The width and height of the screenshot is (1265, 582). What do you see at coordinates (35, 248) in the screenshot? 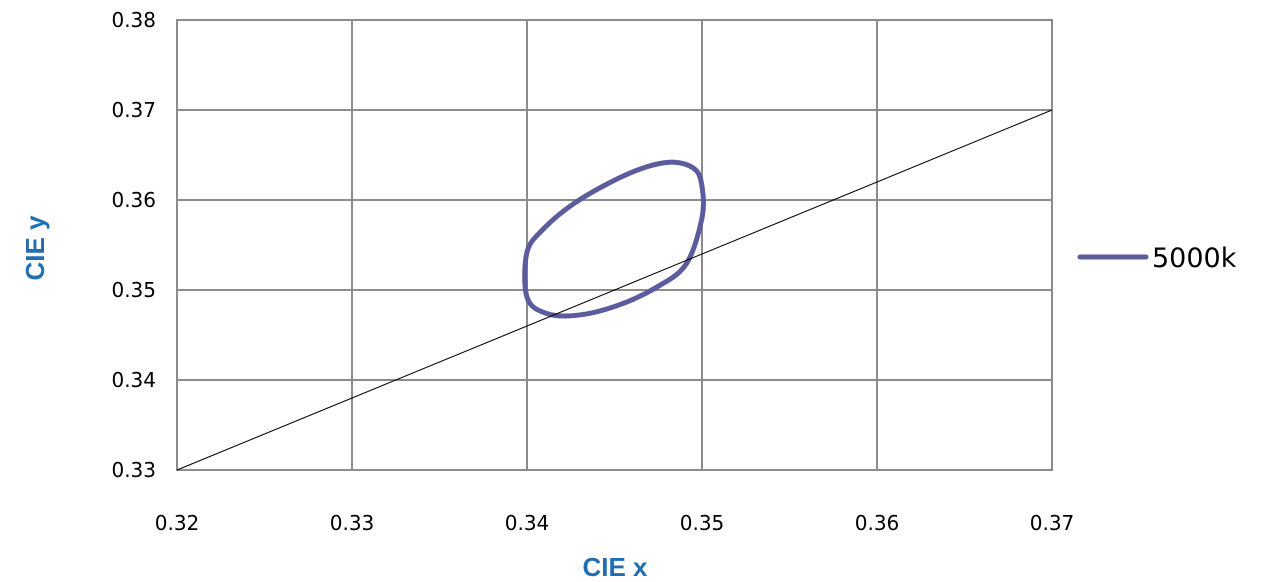
I see `y-axis-title: CIE y` at bounding box center [35, 248].